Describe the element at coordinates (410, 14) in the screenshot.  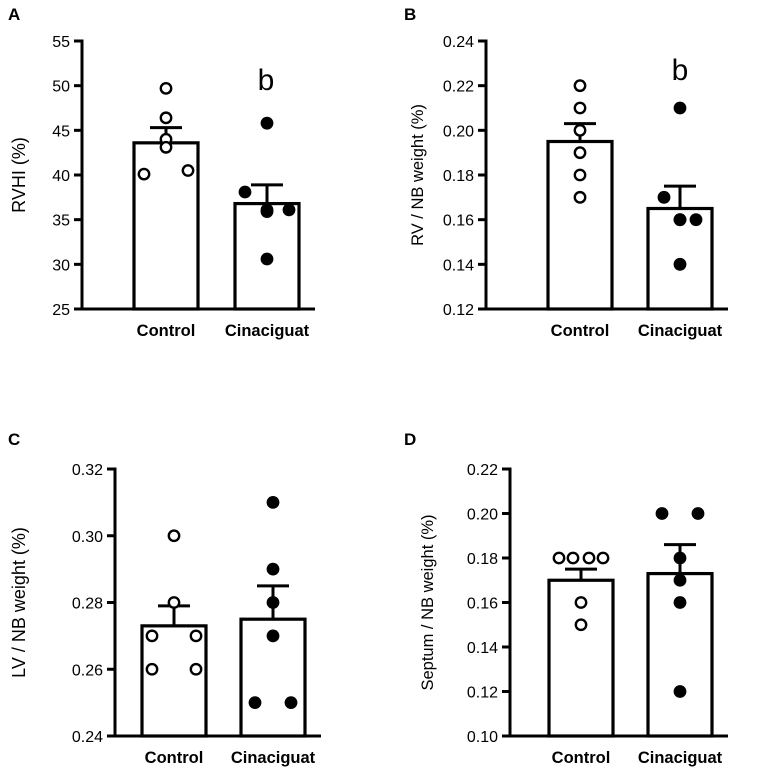
I see `panel-letter: B` at that location.